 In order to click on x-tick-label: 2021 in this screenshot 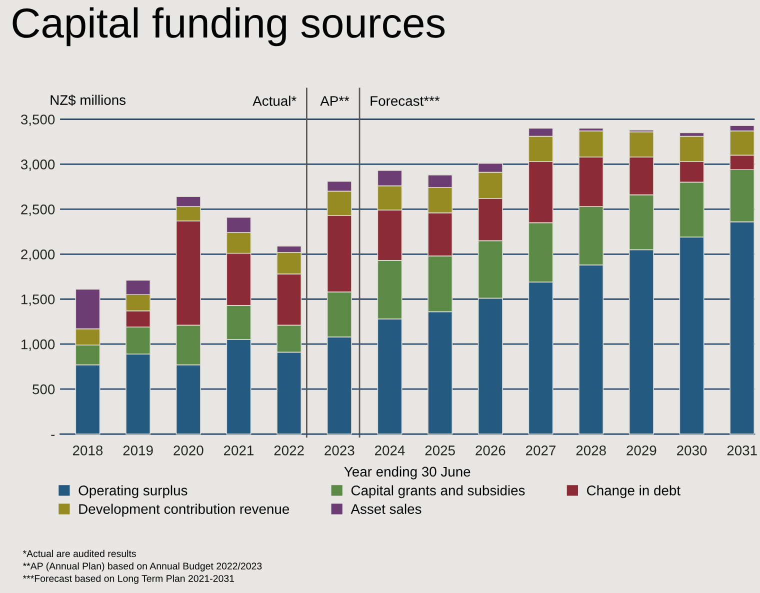, I will do `click(239, 451)`.